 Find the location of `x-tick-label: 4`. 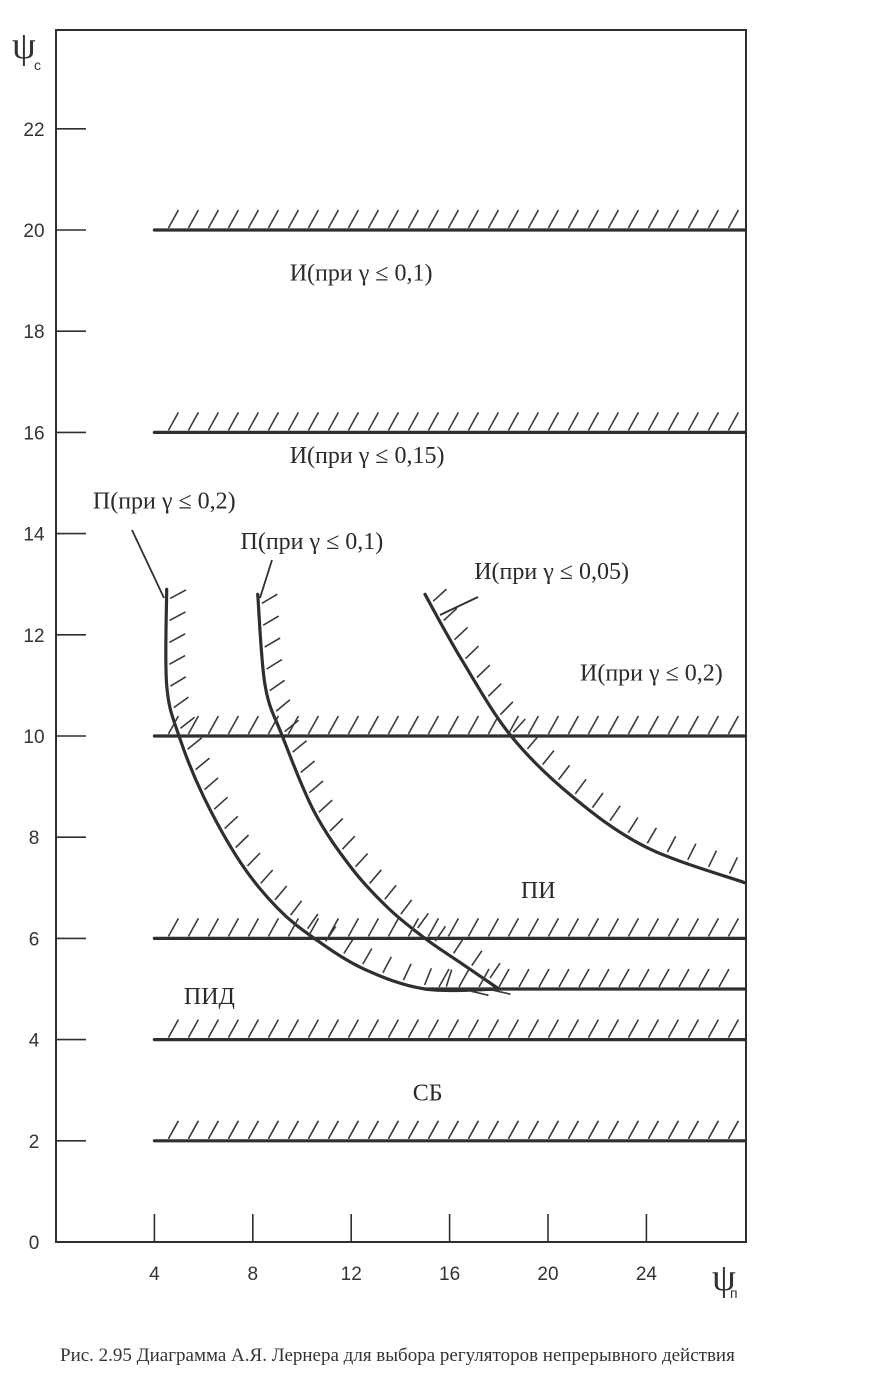

x-tick-label: 4 is located at coordinates (154, 1274).